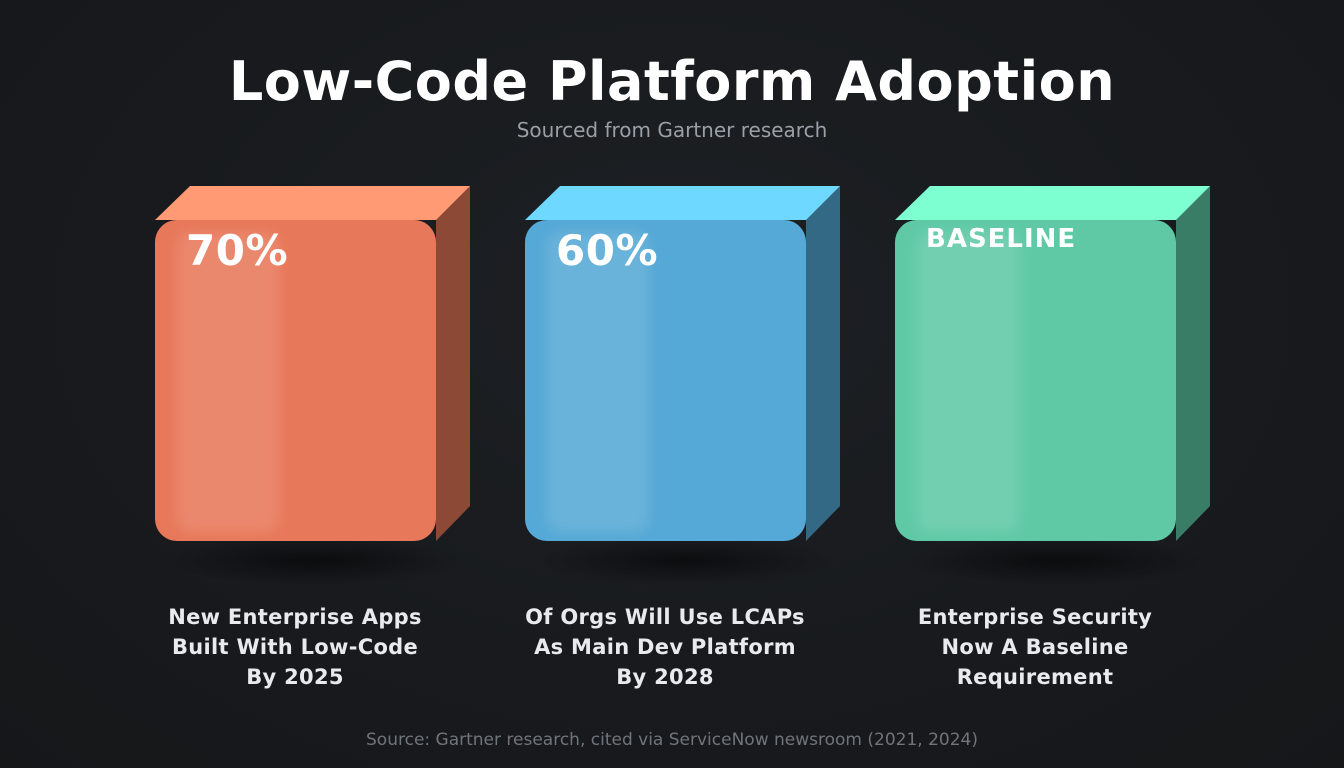 This screenshot has height=768, width=1344. I want to click on page-subtitle: Sourced from Gartner research, so click(672, 130).